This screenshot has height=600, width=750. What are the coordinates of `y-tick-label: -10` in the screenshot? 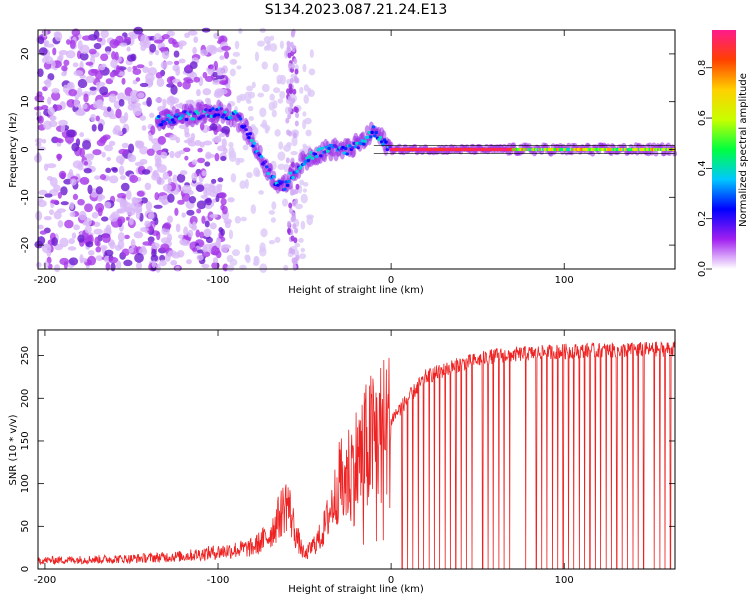 It's located at (25, 197).